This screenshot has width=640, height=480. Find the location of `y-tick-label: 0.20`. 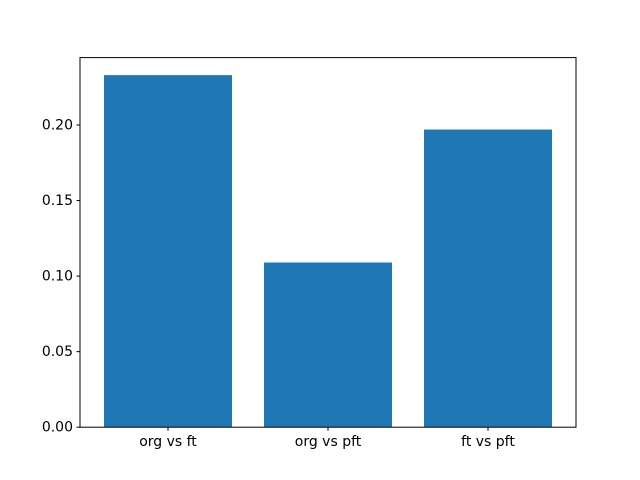

y-tick-label: 0.20 is located at coordinates (57, 125).